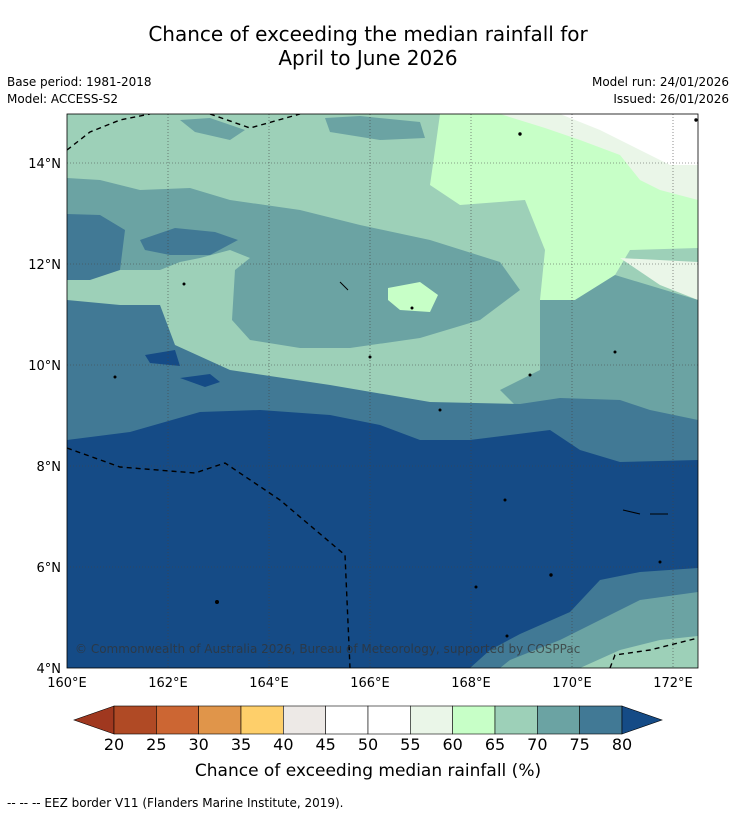  Describe the element at coordinates (622, 744) in the screenshot. I see `colorbar-tick-label: 80` at that location.